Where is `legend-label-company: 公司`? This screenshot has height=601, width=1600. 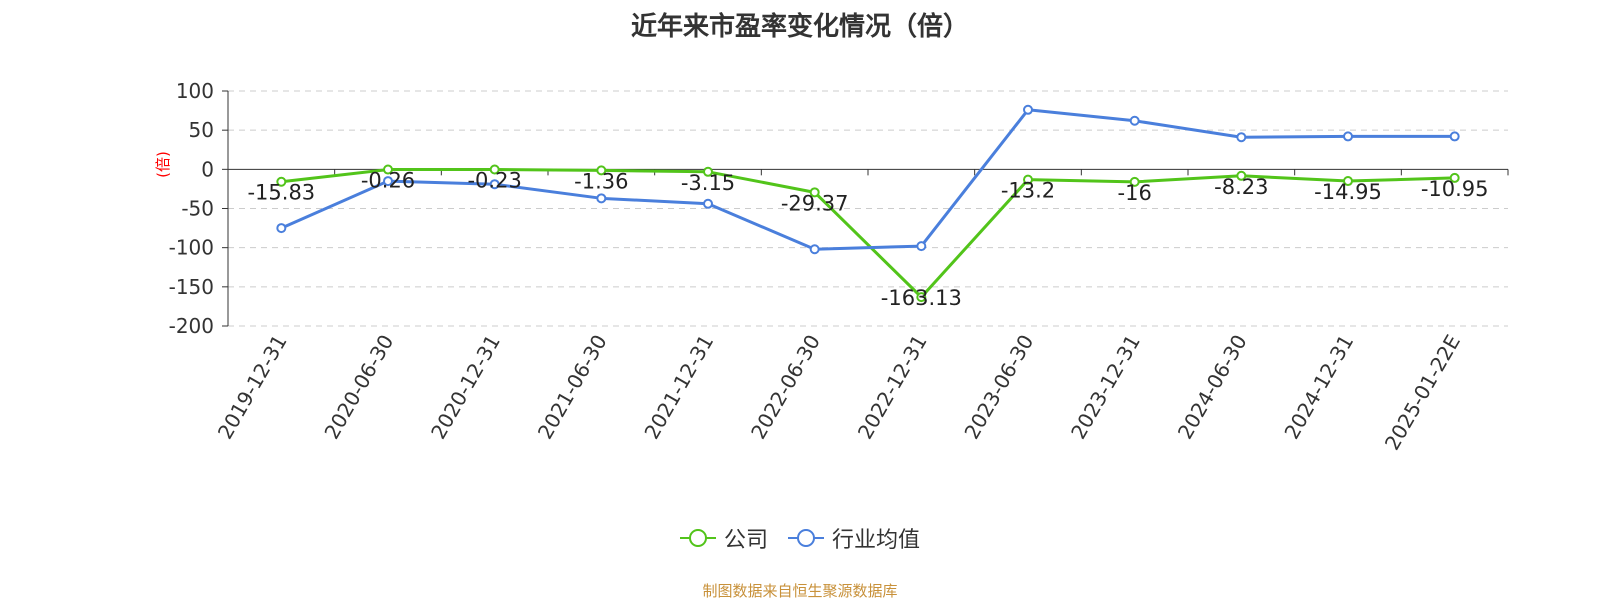
legend-label-company: 公司 is located at coordinates (745, 540).